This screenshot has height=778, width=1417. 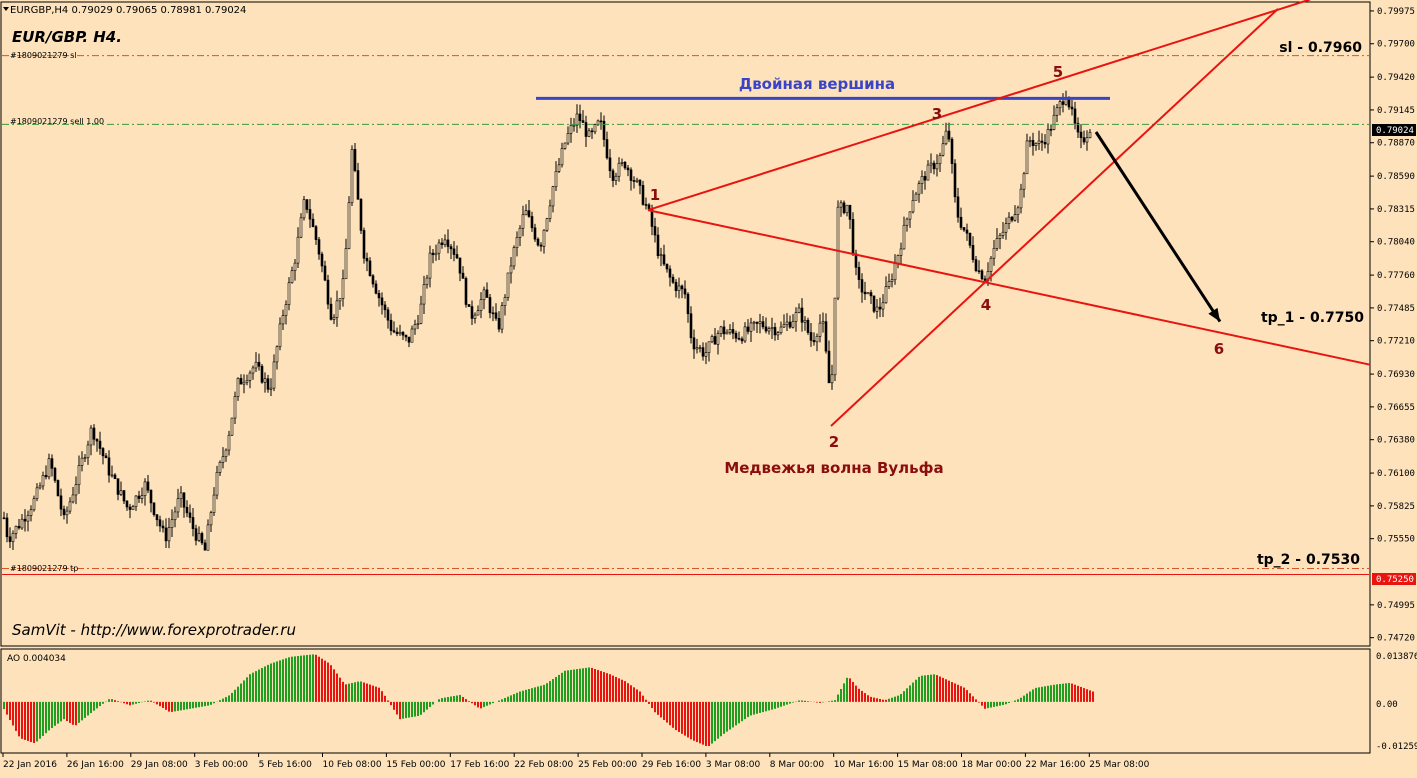 What do you see at coordinates (1396, 441) in the screenshot?
I see `price-tick-label: 0.76380` at bounding box center [1396, 441].